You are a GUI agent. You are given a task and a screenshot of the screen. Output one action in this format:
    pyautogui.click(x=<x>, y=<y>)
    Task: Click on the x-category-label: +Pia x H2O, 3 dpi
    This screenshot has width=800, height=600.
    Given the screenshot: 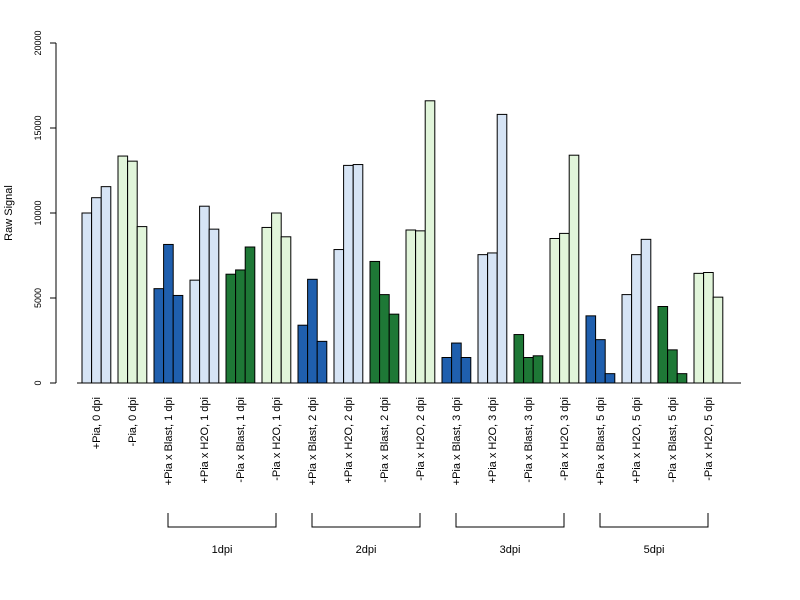 What is the action you would take?
    pyautogui.click(x=493, y=440)
    